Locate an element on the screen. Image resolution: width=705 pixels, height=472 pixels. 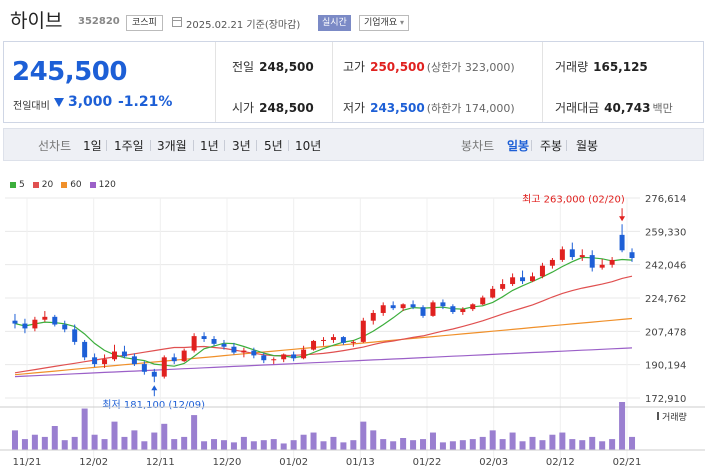
x-tick-label: 12/11 is located at coordinates (160, 462).